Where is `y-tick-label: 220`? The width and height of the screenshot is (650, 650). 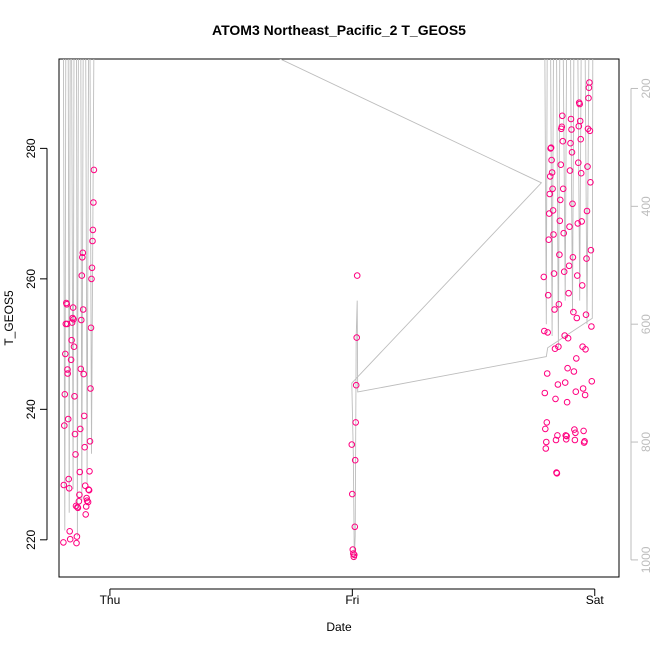
y-tick-label: 220 is located at coordinates (31, 539).